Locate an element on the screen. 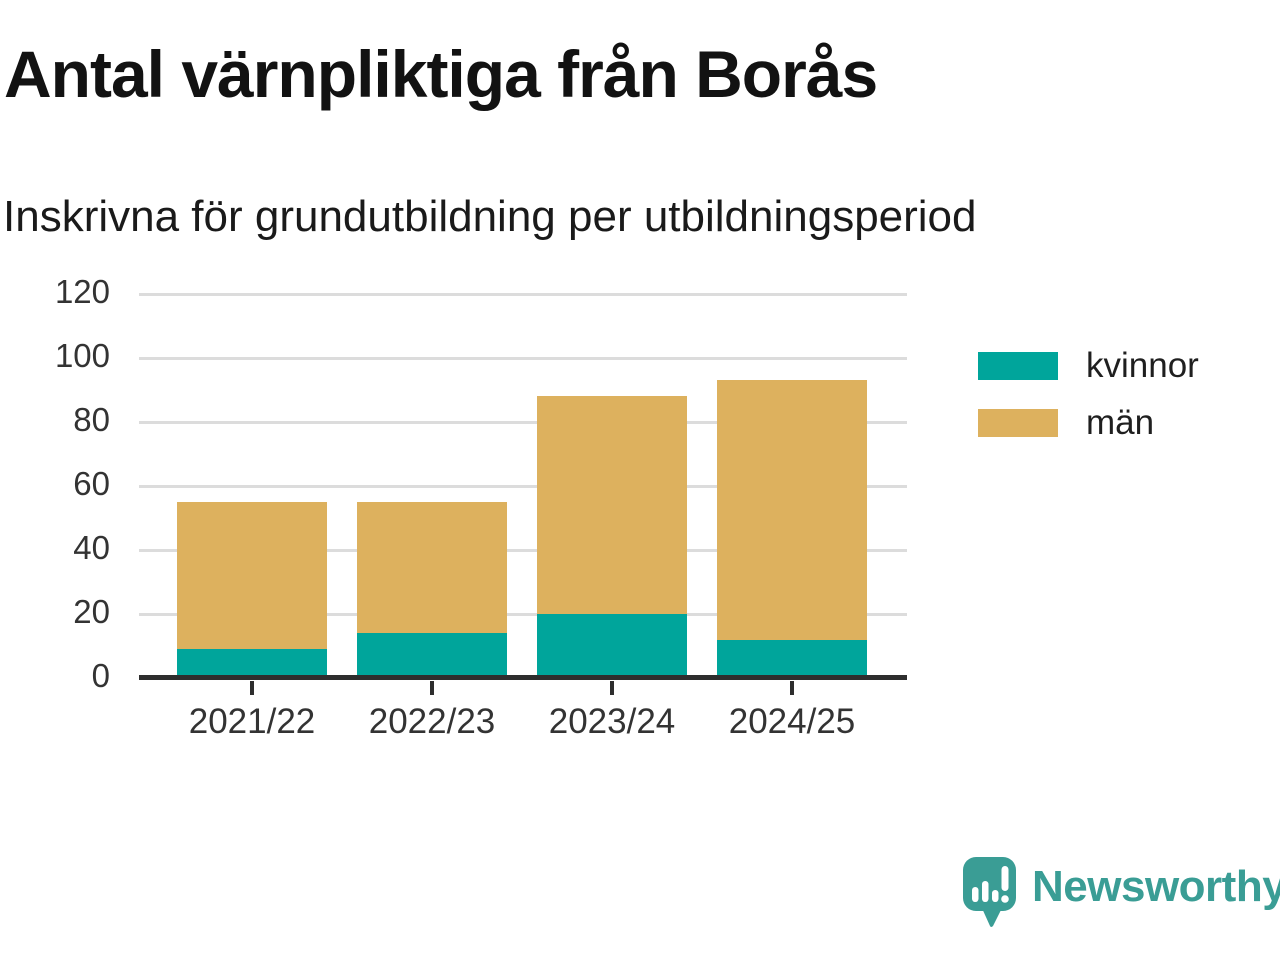 The height and width of the screenshot is (960, 1280). newsworthy-logo: Newsworthy is located at coordinates (1121, 892).